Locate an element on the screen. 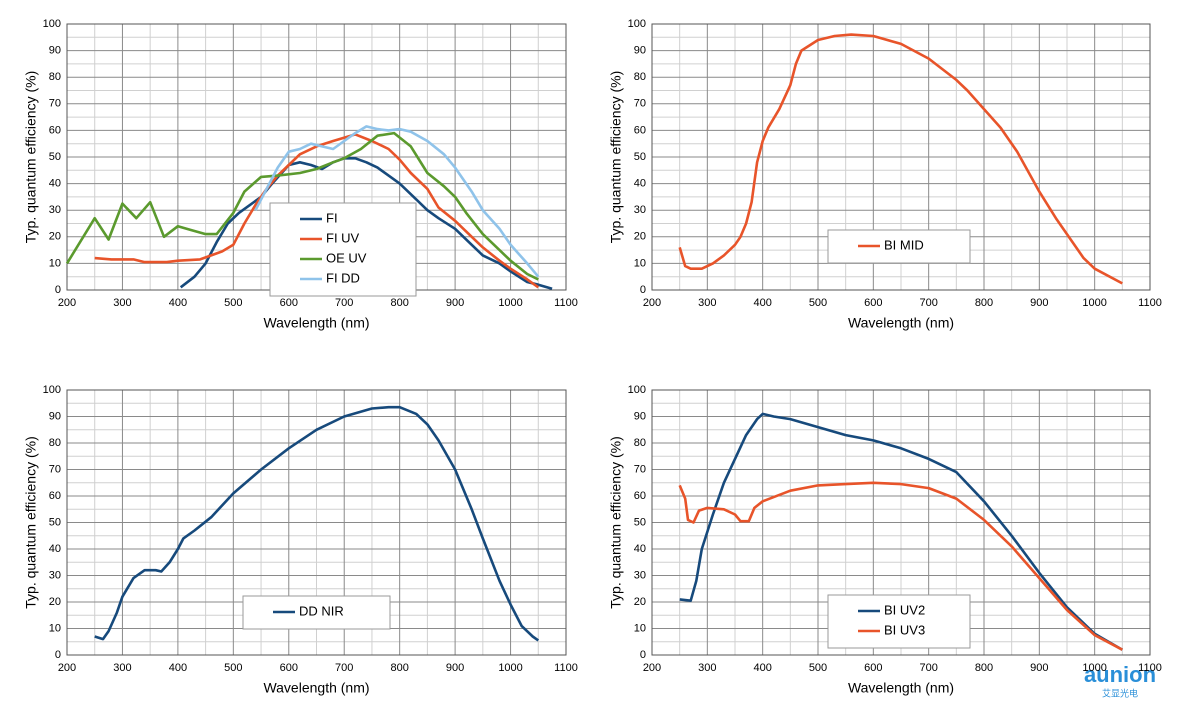 This screenshot has width=1200, height=703. legend-label: BI MID is located at coordinates (904, 244).